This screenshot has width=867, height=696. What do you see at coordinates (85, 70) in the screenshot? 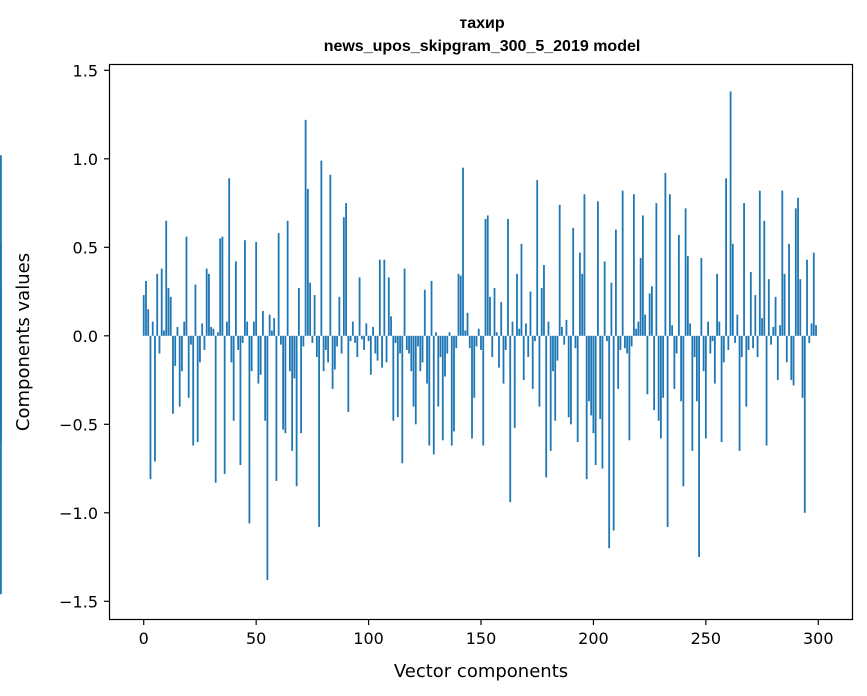
I see `y-tick-label: 1.5` at bounding box center [85, 70].